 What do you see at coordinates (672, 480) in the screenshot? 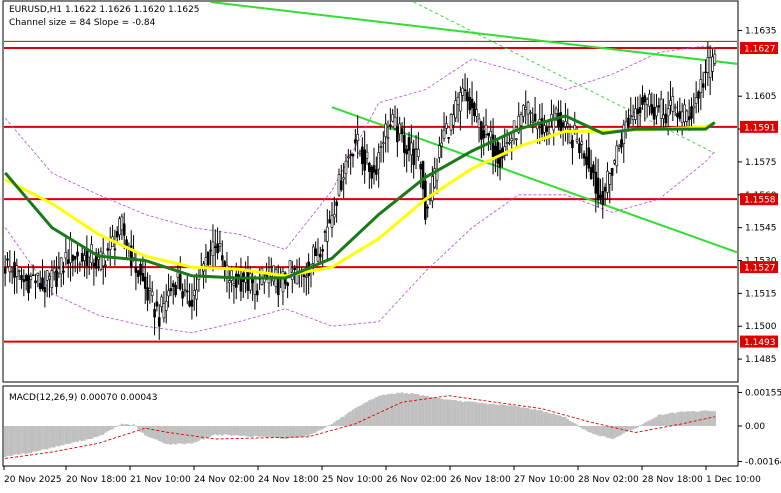
I see `x-tick-label: 28 Nov 18:00` at bounding box center [672, 480].